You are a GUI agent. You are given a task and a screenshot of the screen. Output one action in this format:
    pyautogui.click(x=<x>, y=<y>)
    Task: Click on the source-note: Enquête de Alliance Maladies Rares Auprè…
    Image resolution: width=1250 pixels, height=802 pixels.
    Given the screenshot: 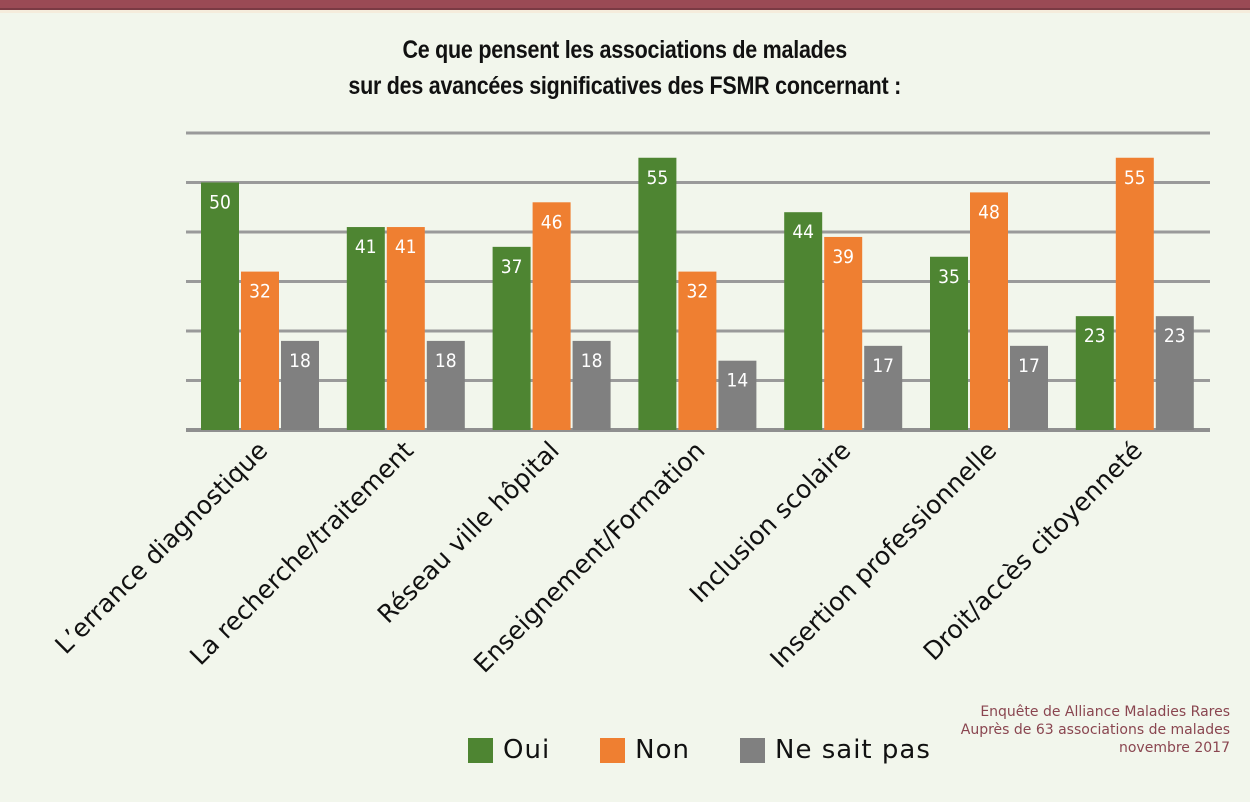 What is the action you would take?
    pyautogui.click(x=1095, y=730)
    